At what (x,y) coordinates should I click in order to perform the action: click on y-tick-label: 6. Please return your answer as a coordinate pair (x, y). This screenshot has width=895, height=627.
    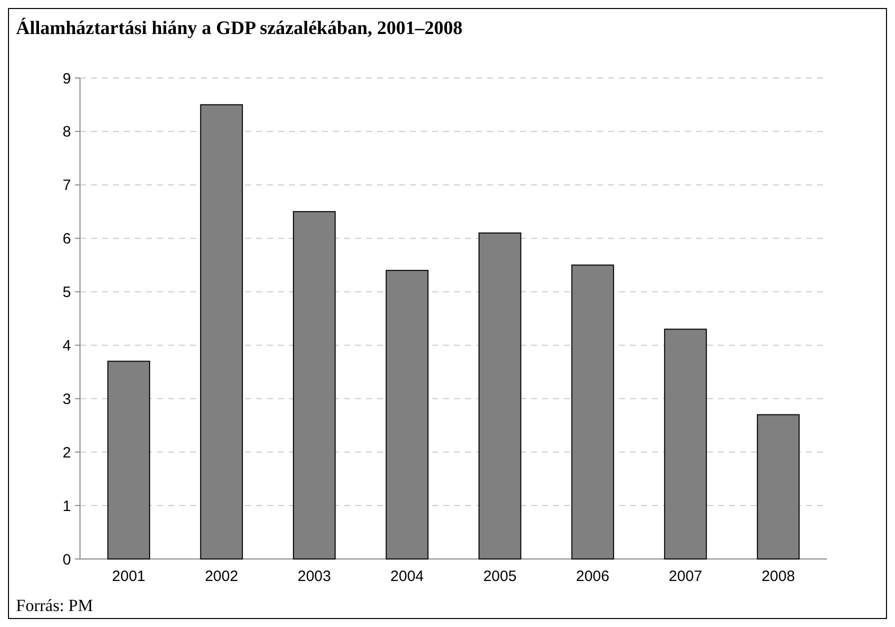
    Looking at the image, I should click on (66, 239).